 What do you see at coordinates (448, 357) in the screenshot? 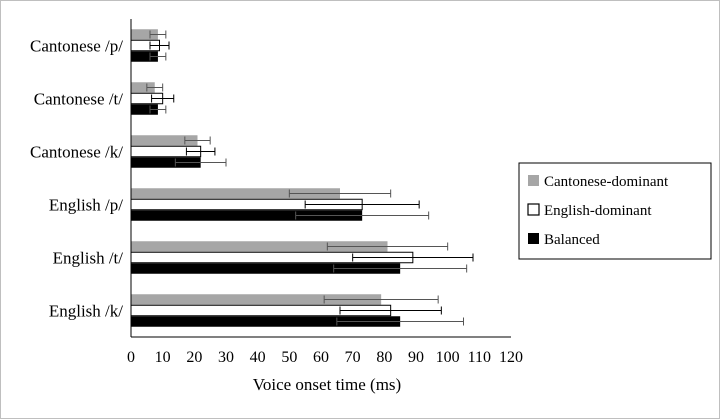
I see `x-tick-label-10: 100` at bounding box center [448, 357].